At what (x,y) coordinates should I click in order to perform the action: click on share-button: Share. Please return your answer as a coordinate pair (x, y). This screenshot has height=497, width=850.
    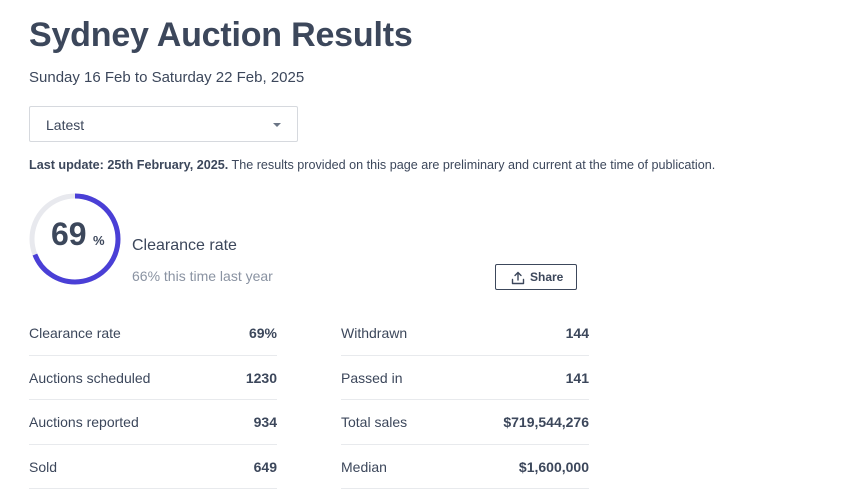
    Looking at the image, I should click on (536, 277).